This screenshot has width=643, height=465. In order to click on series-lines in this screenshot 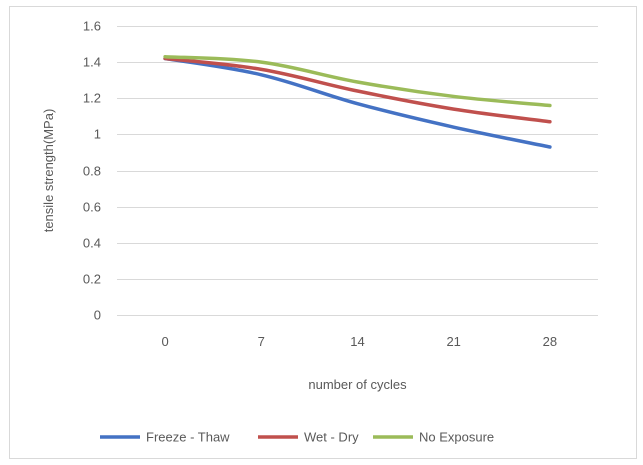, I will do `click(357, 101)`.